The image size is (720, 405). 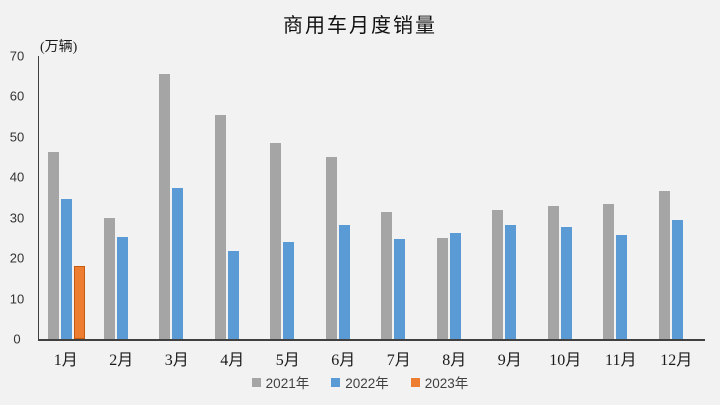 What do you see at coordinates (565, 360) in the screenshot?
I see `x-axis-label-10月: 10月` at bounding box center [565, 360].